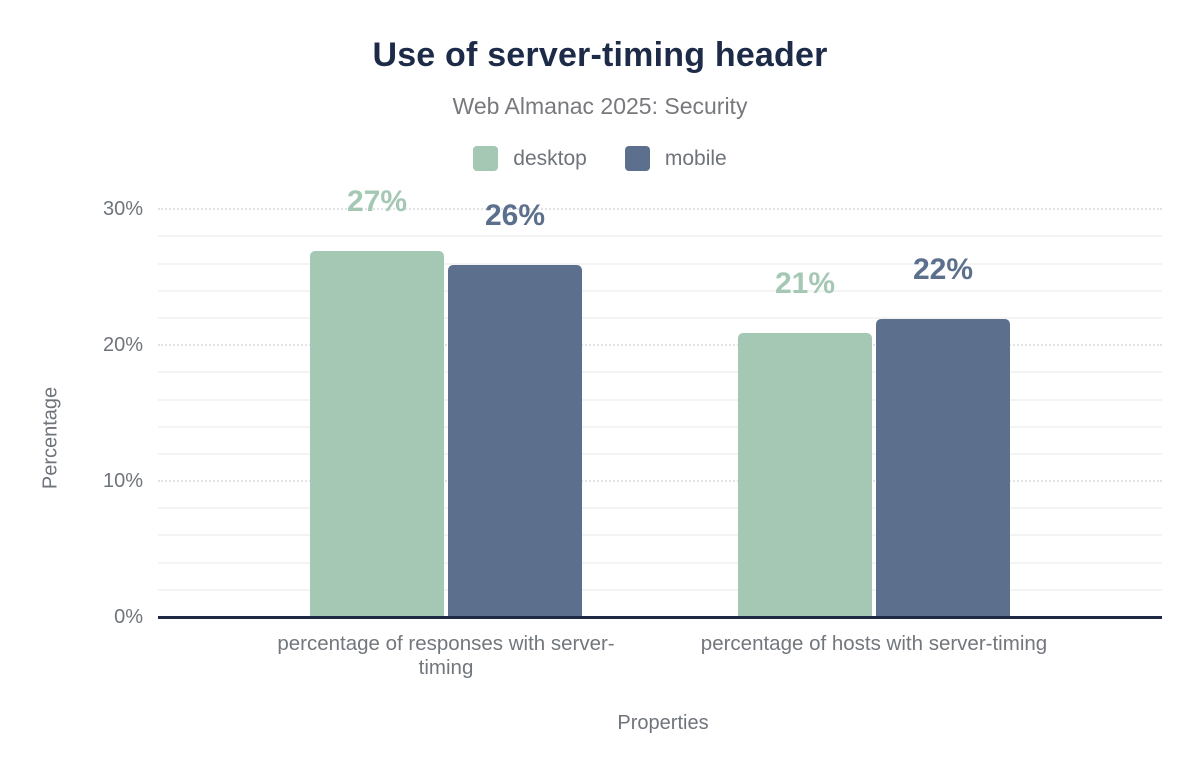  I want to click on value-label-desktop-0: 27%, so click(377, 202).